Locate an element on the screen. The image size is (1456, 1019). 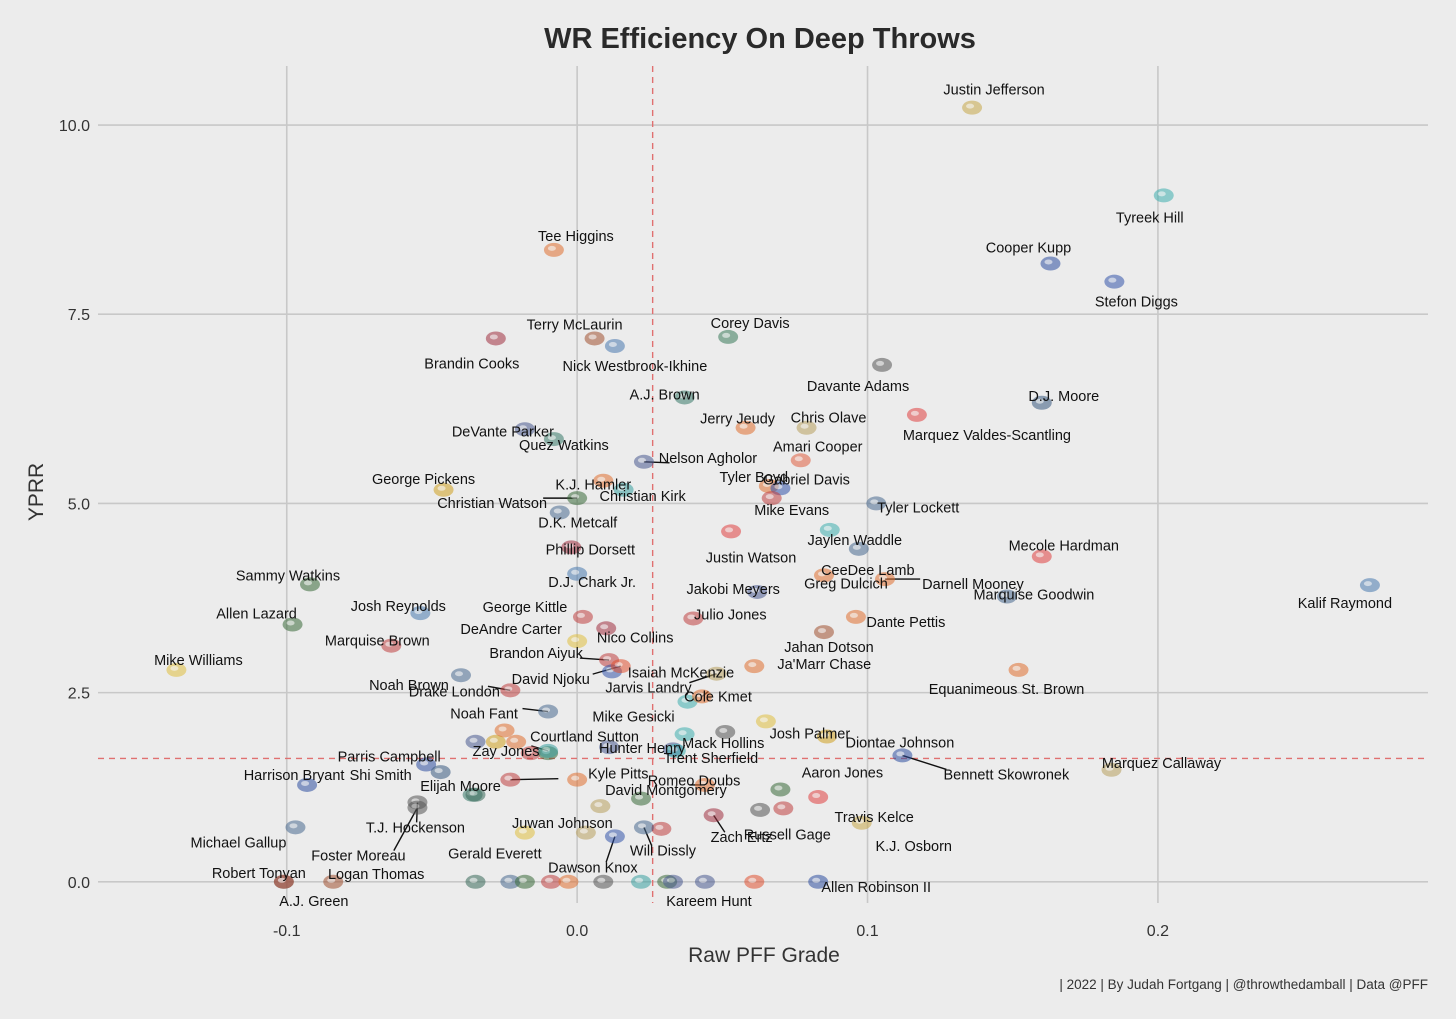
point-label-cole-kmet: Cole Kmet is located at coordinates (718, 697).